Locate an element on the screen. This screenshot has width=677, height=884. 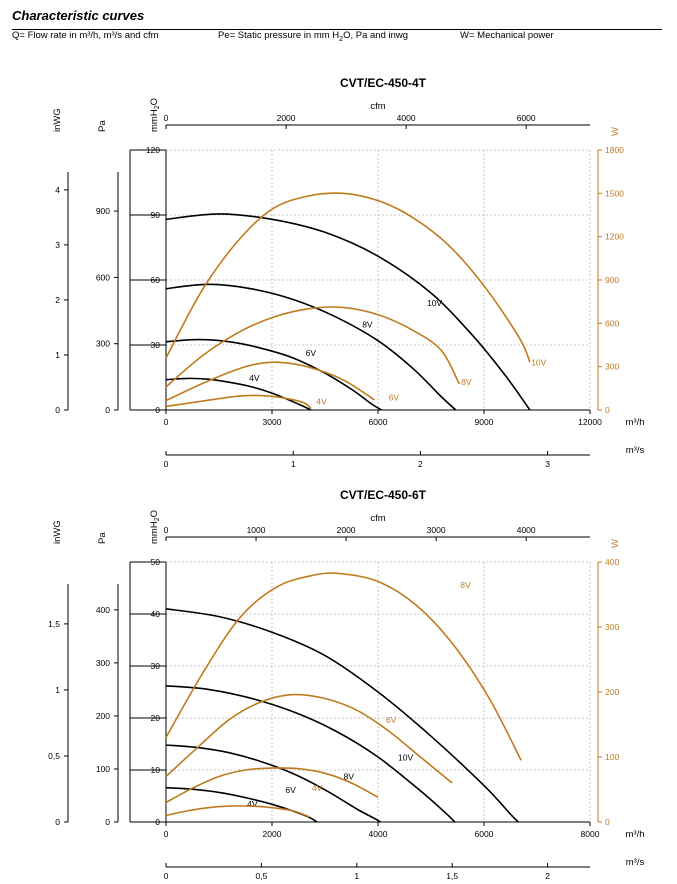
power-curve-label: 8V is located at coordinates (465, 585).